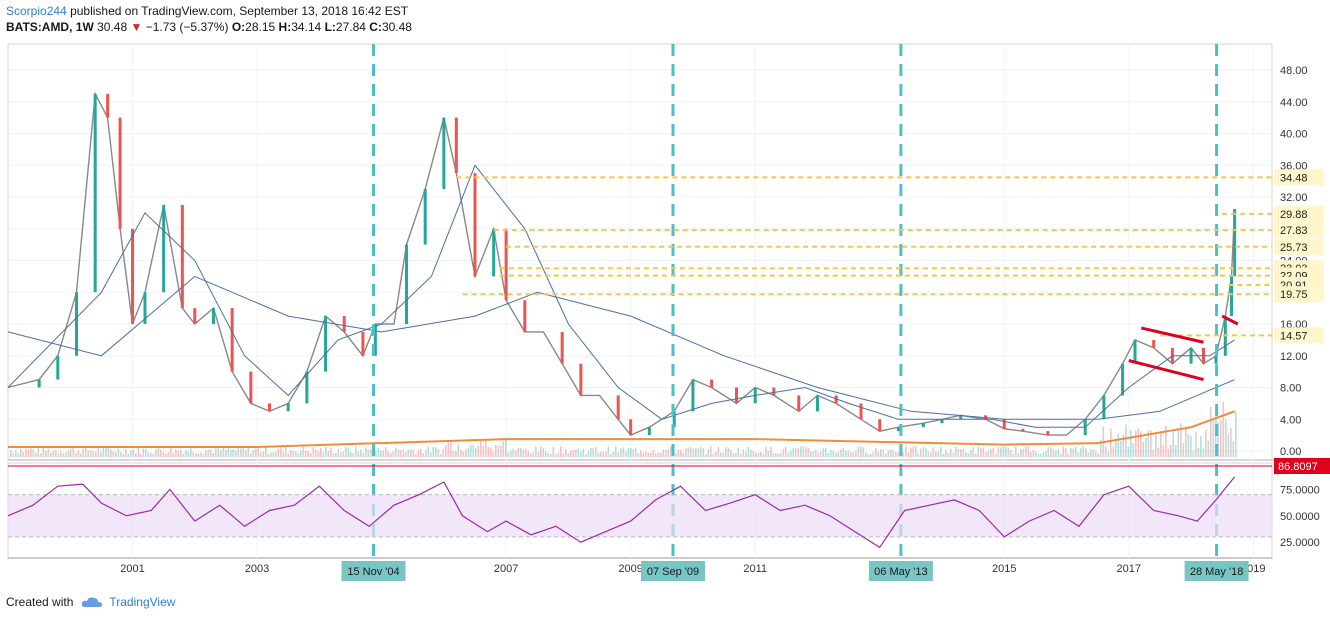 This screenshot has height=621, width=1330. Describe the element at coordinates (1300, 490) in the screenshot. I see `rsi-axis-tick-label: 75.0000` at that location.